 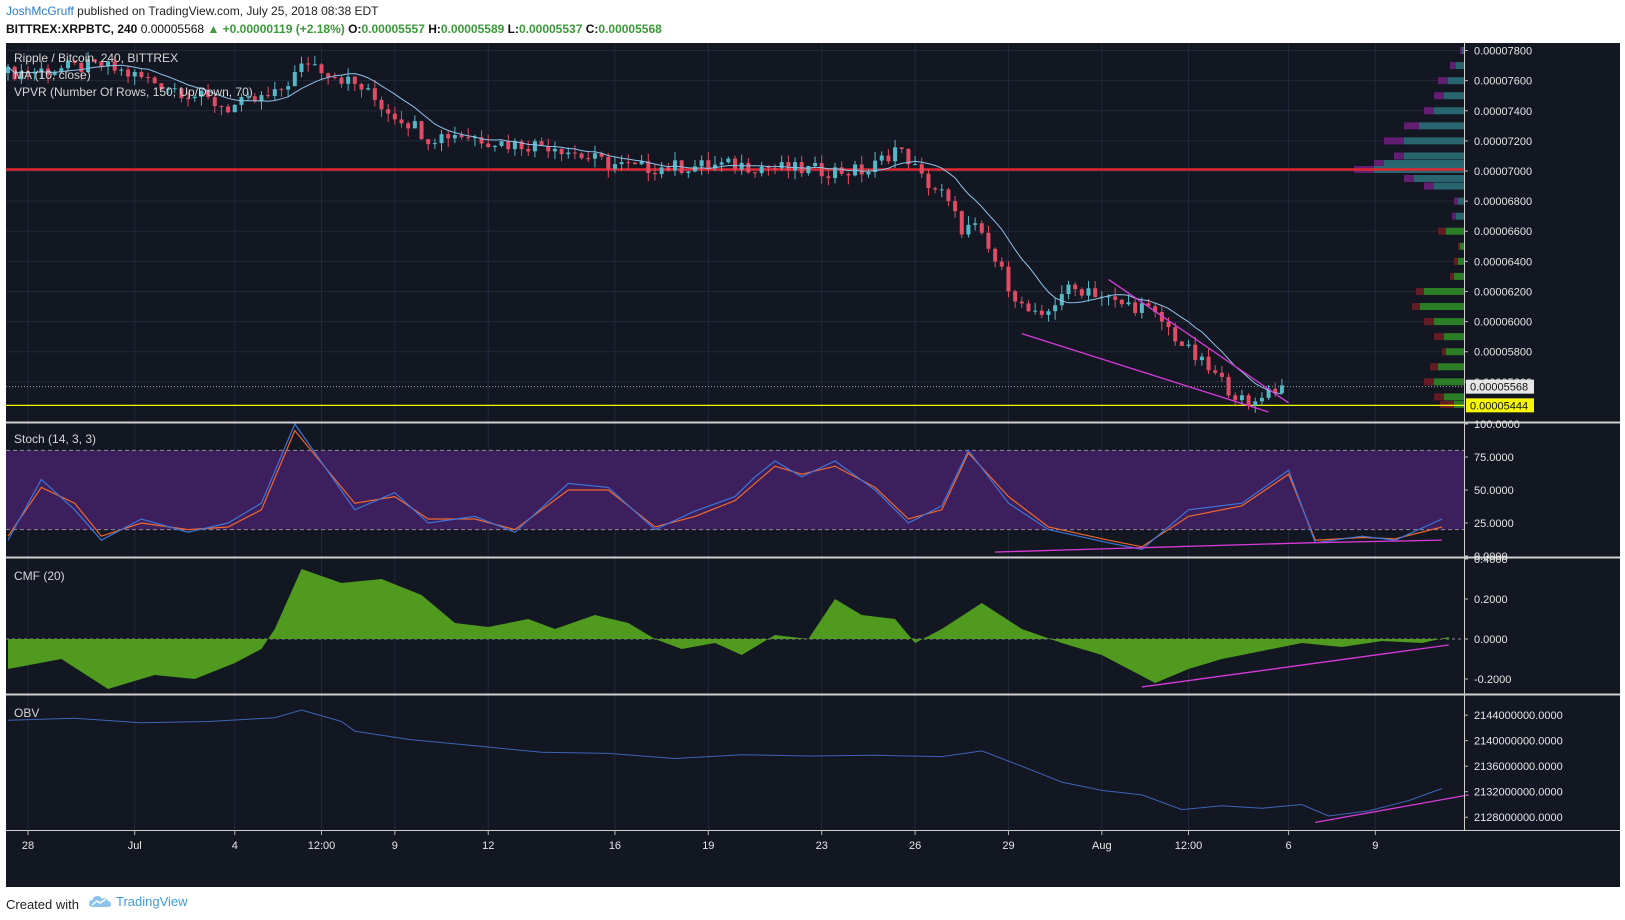 I want to click on stoch-k-line, so click(x=725, y=486).